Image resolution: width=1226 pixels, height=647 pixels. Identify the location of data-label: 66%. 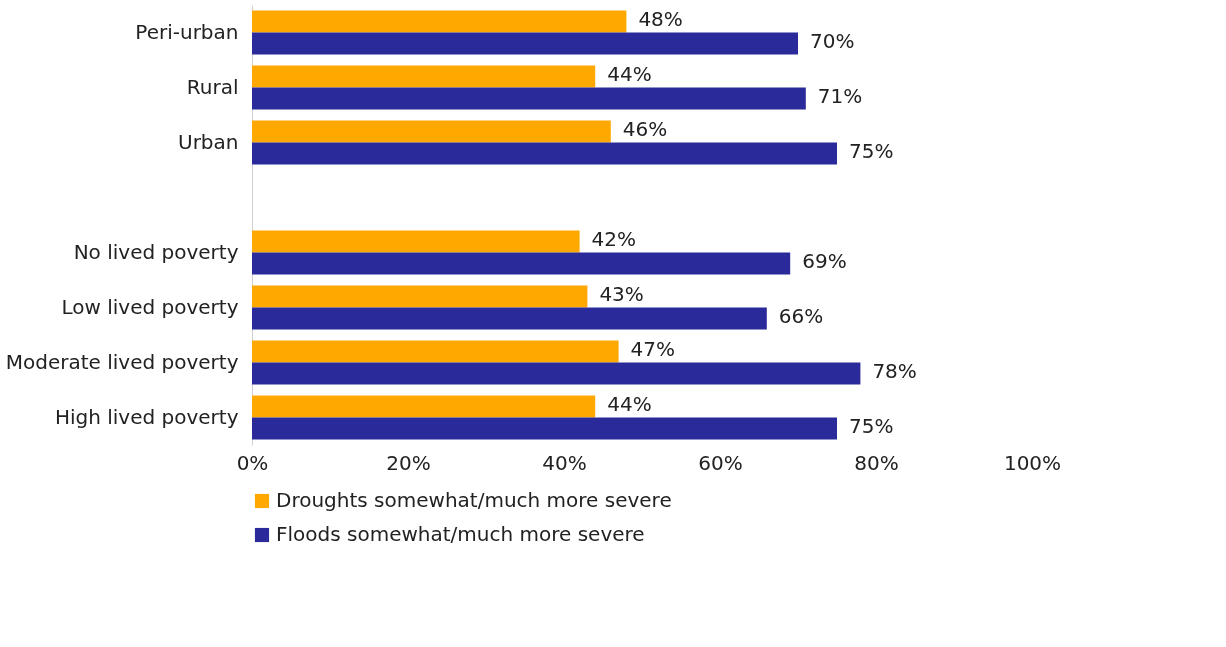
(801, 315).